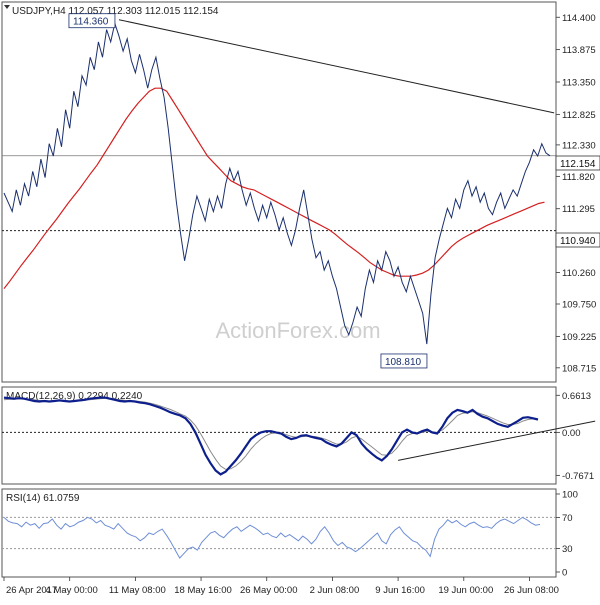 The height and width of the screenshot is (605, 600). What do you see at coordinates (72, 590) in the screenshot?
I see `x-tick-label: 4 May 00:00` at bounding box center [72, 590].